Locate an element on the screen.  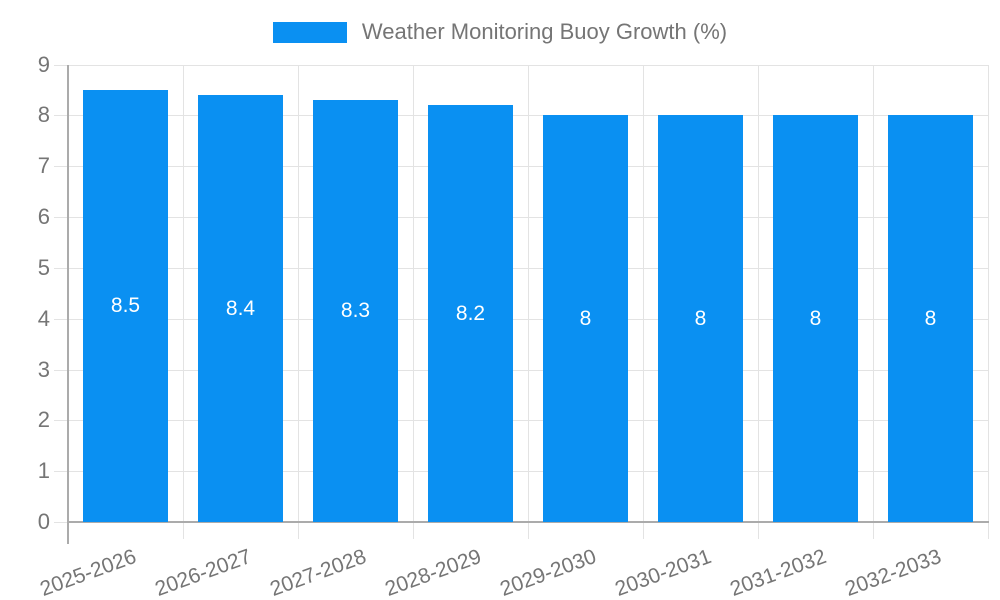
y-tick-label: 6 is located at coordinates (43, 216).